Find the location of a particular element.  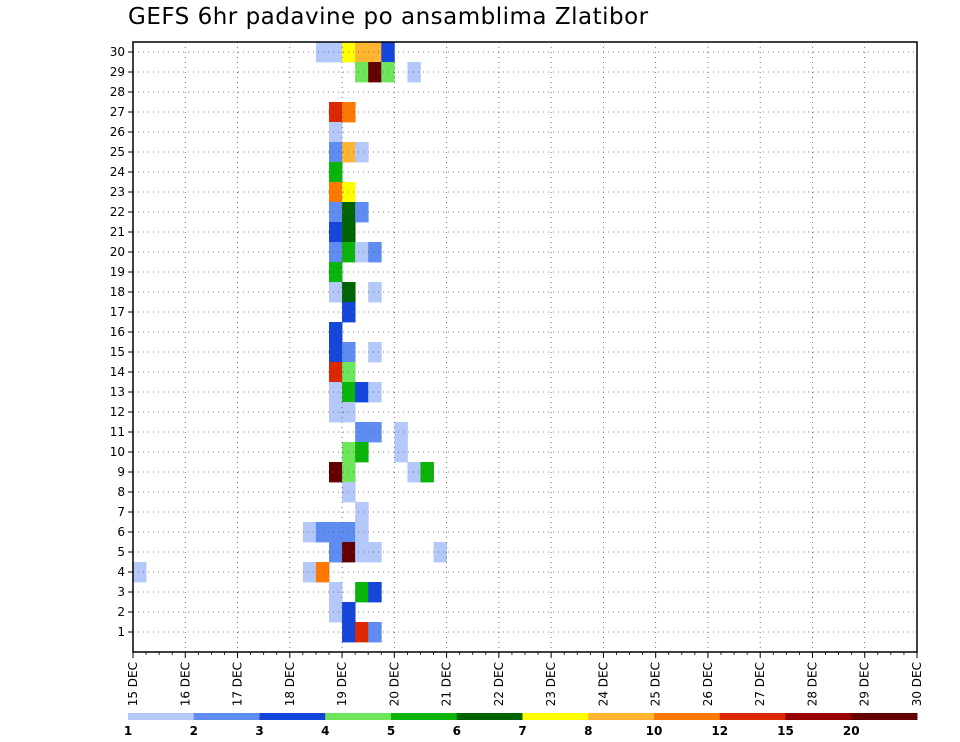

y-tick-label: 21 is located at coordinates (117, 232).